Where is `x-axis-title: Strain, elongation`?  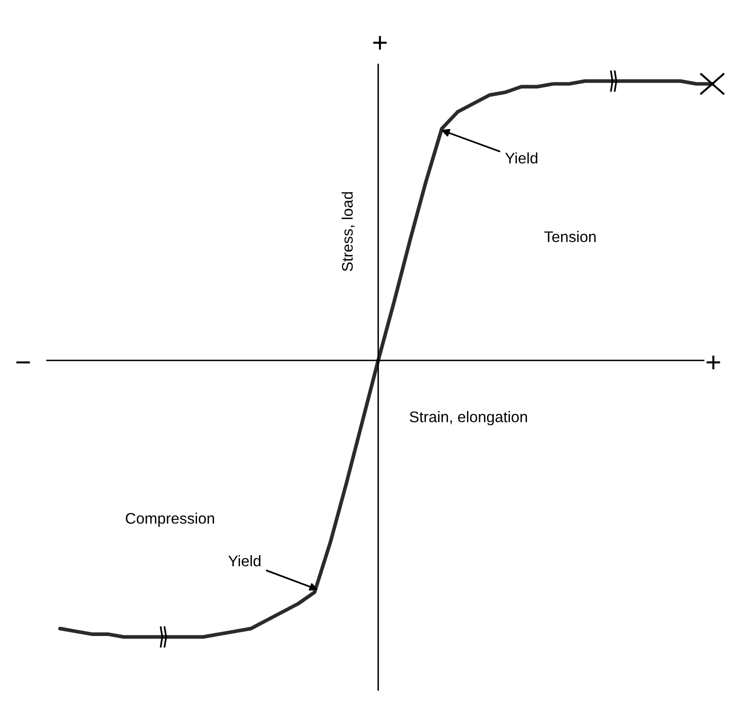 x-axis-title: Strain, elongation is located at coordinates (468, 418).